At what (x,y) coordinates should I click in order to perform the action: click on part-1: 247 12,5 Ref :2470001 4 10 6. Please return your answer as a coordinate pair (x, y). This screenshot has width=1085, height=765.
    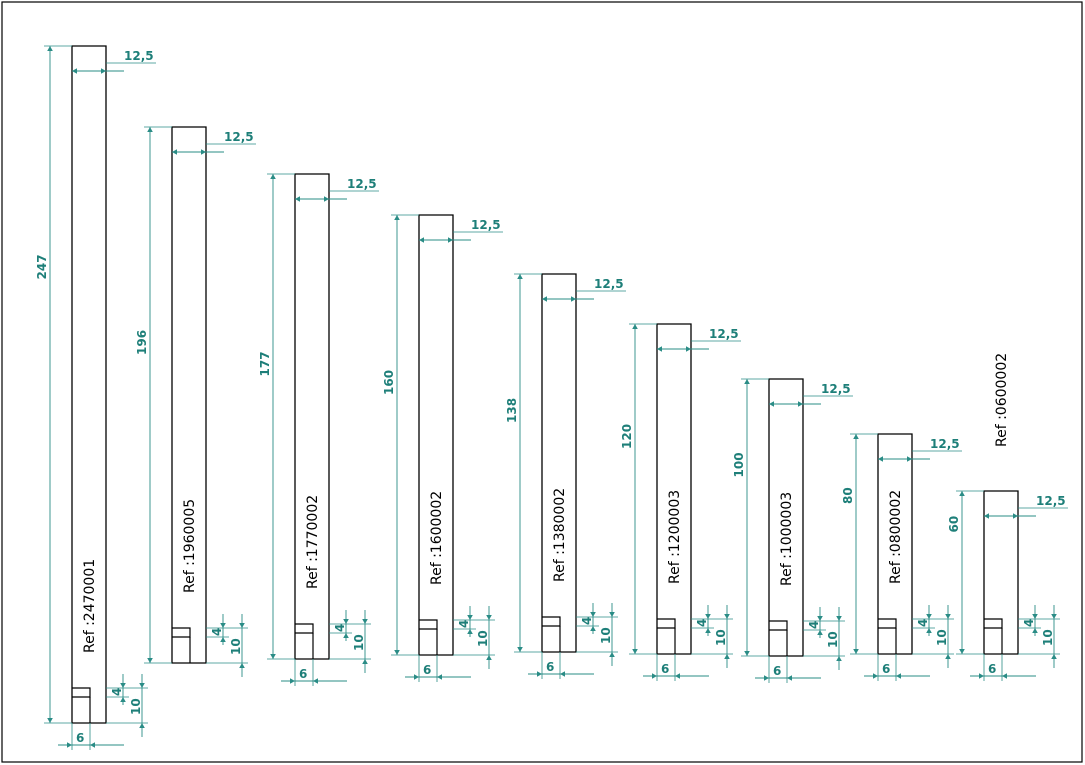
    Looking at the image, I should click on (95, 397).